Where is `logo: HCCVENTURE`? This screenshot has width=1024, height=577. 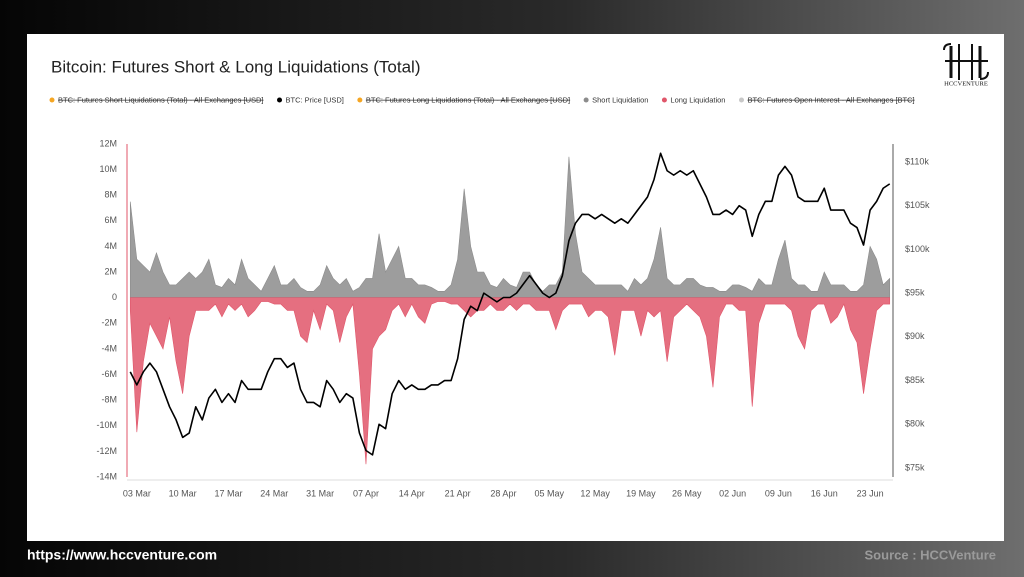 logo: HCCVENTURE is located at coordinates (966, 65).